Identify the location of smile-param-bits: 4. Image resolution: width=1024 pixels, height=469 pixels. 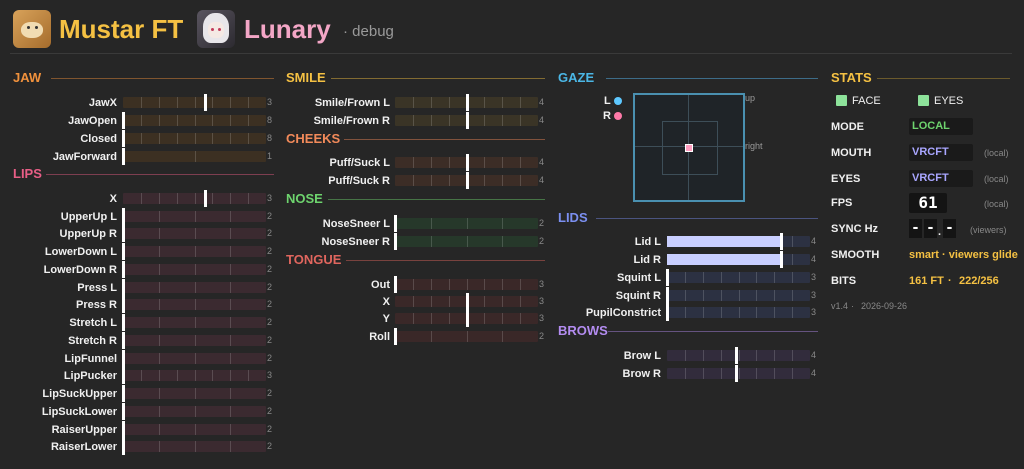
(542, 102).